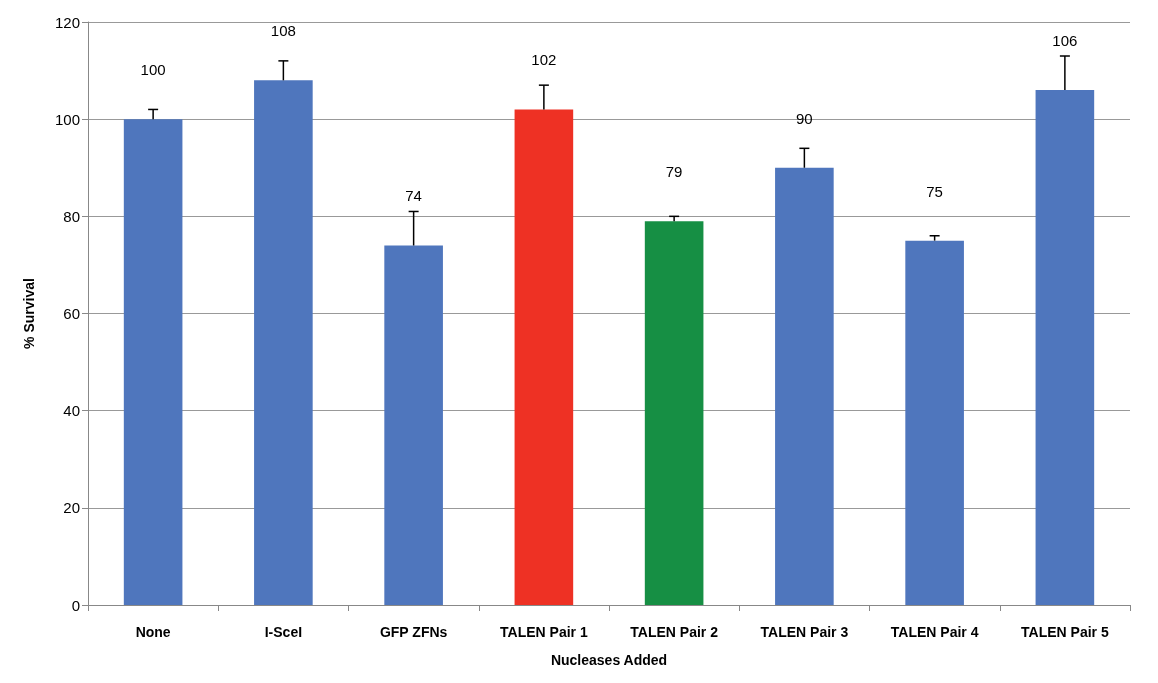 The height and width of the screenshot is (683, 1158). Describe the element at coordinates (413, 632) in the screenshot. I see `x-tick-label: GFP ZFNs` at that location.